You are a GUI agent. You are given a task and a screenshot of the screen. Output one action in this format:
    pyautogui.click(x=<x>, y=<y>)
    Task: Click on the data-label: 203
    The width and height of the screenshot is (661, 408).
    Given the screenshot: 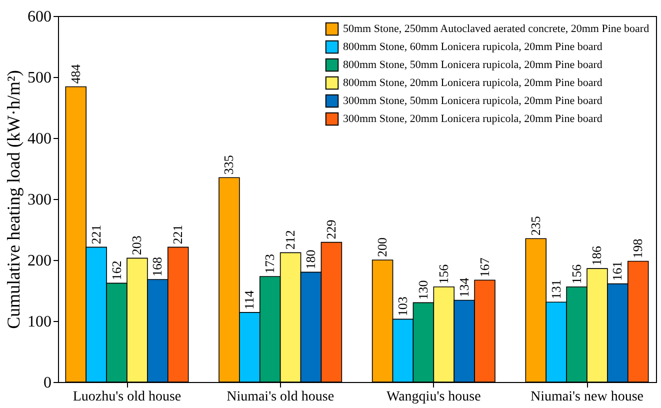 What is the action you would take?
    pyautogui.click(x=136, y=246)
    